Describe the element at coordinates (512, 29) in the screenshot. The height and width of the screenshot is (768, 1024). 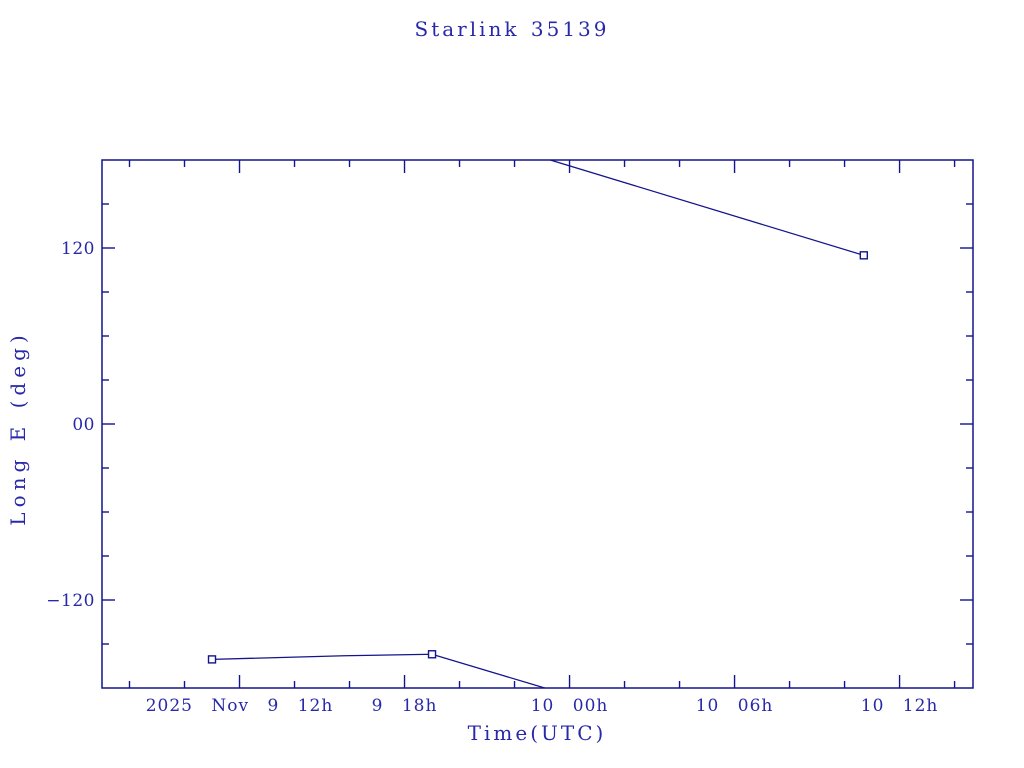
I see `chart-title: Starlink 35139` at that location.